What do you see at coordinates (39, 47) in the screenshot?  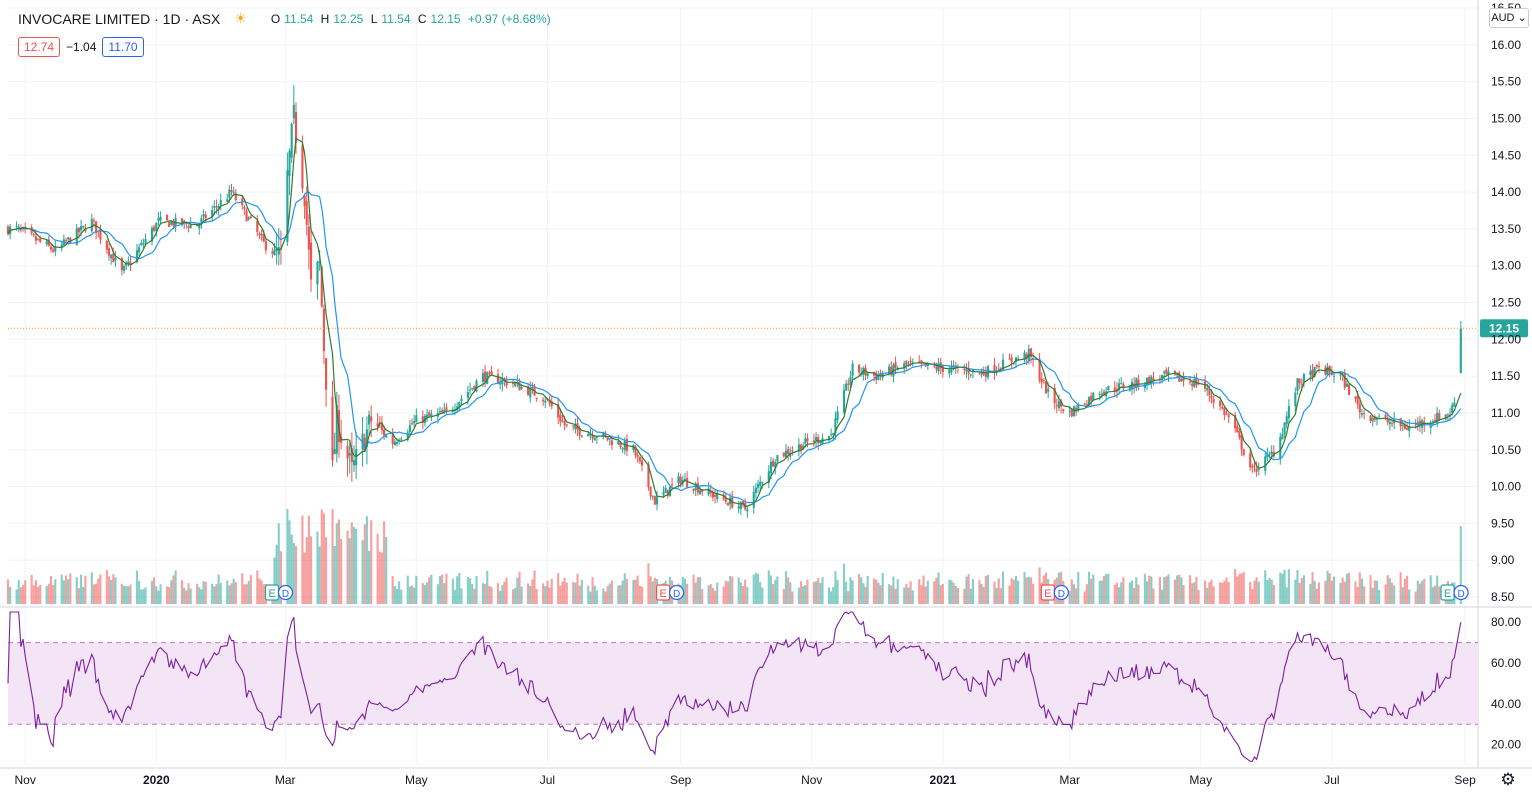 I see `badge-left: 12.74` at bounding box center [39, 47].